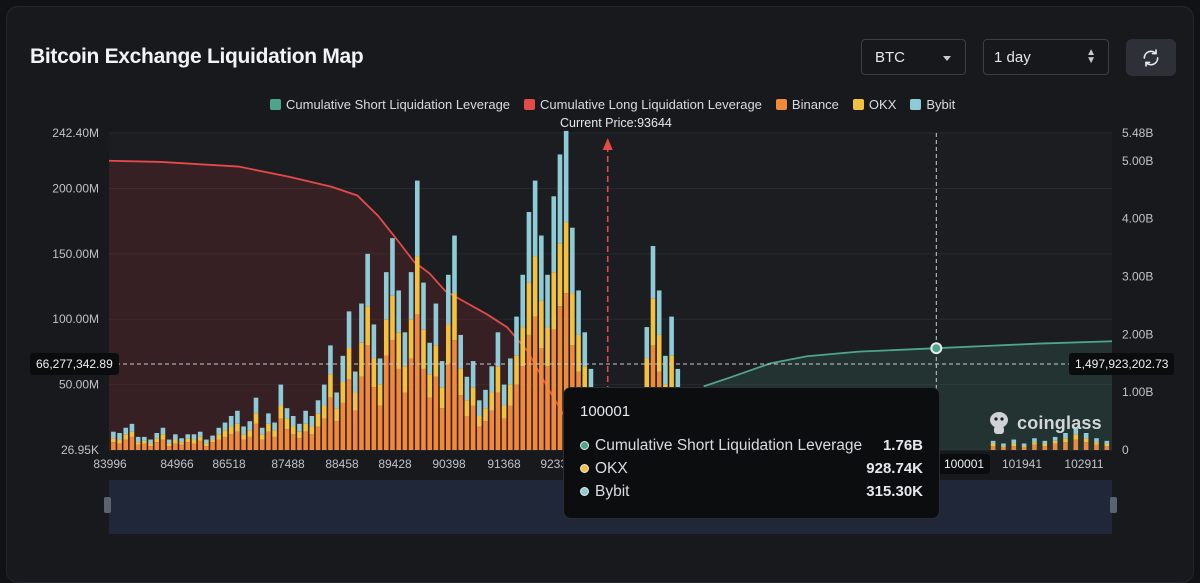 Image resolution: width=1200 pixels, height=583 pixels. What do you see at coordinates (605, 411) in the screenshot?
I see `tooltip-header: 100001` at bounding box center [605, 411].